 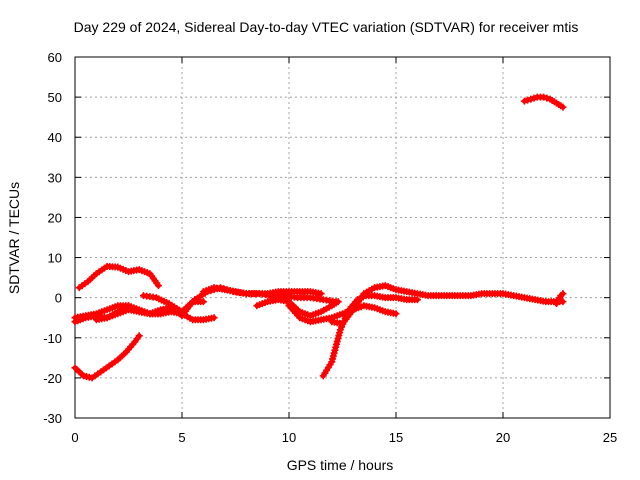 I want to click on y-tick-label: 0, so click(x=58, y=298).